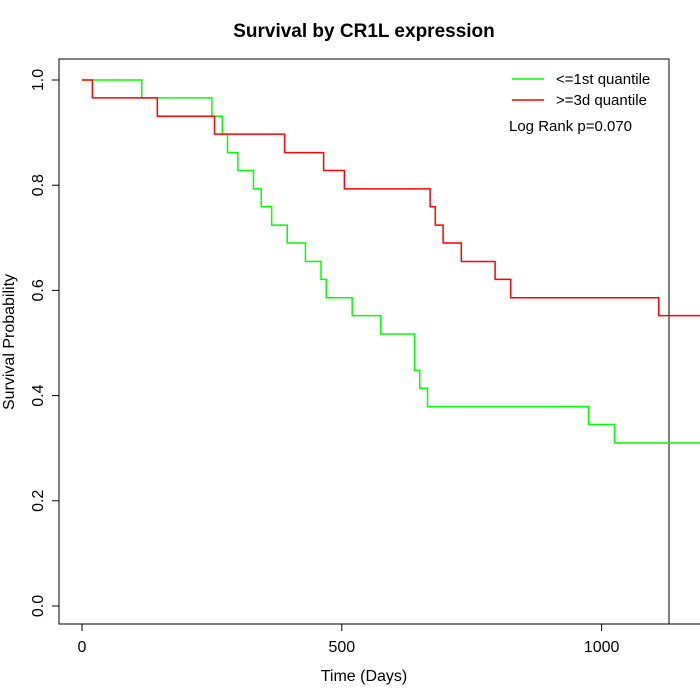  Describe the element at coordinates (389, 639) in the screenshot. I see `x-axis: 0500100015002000` at that location.